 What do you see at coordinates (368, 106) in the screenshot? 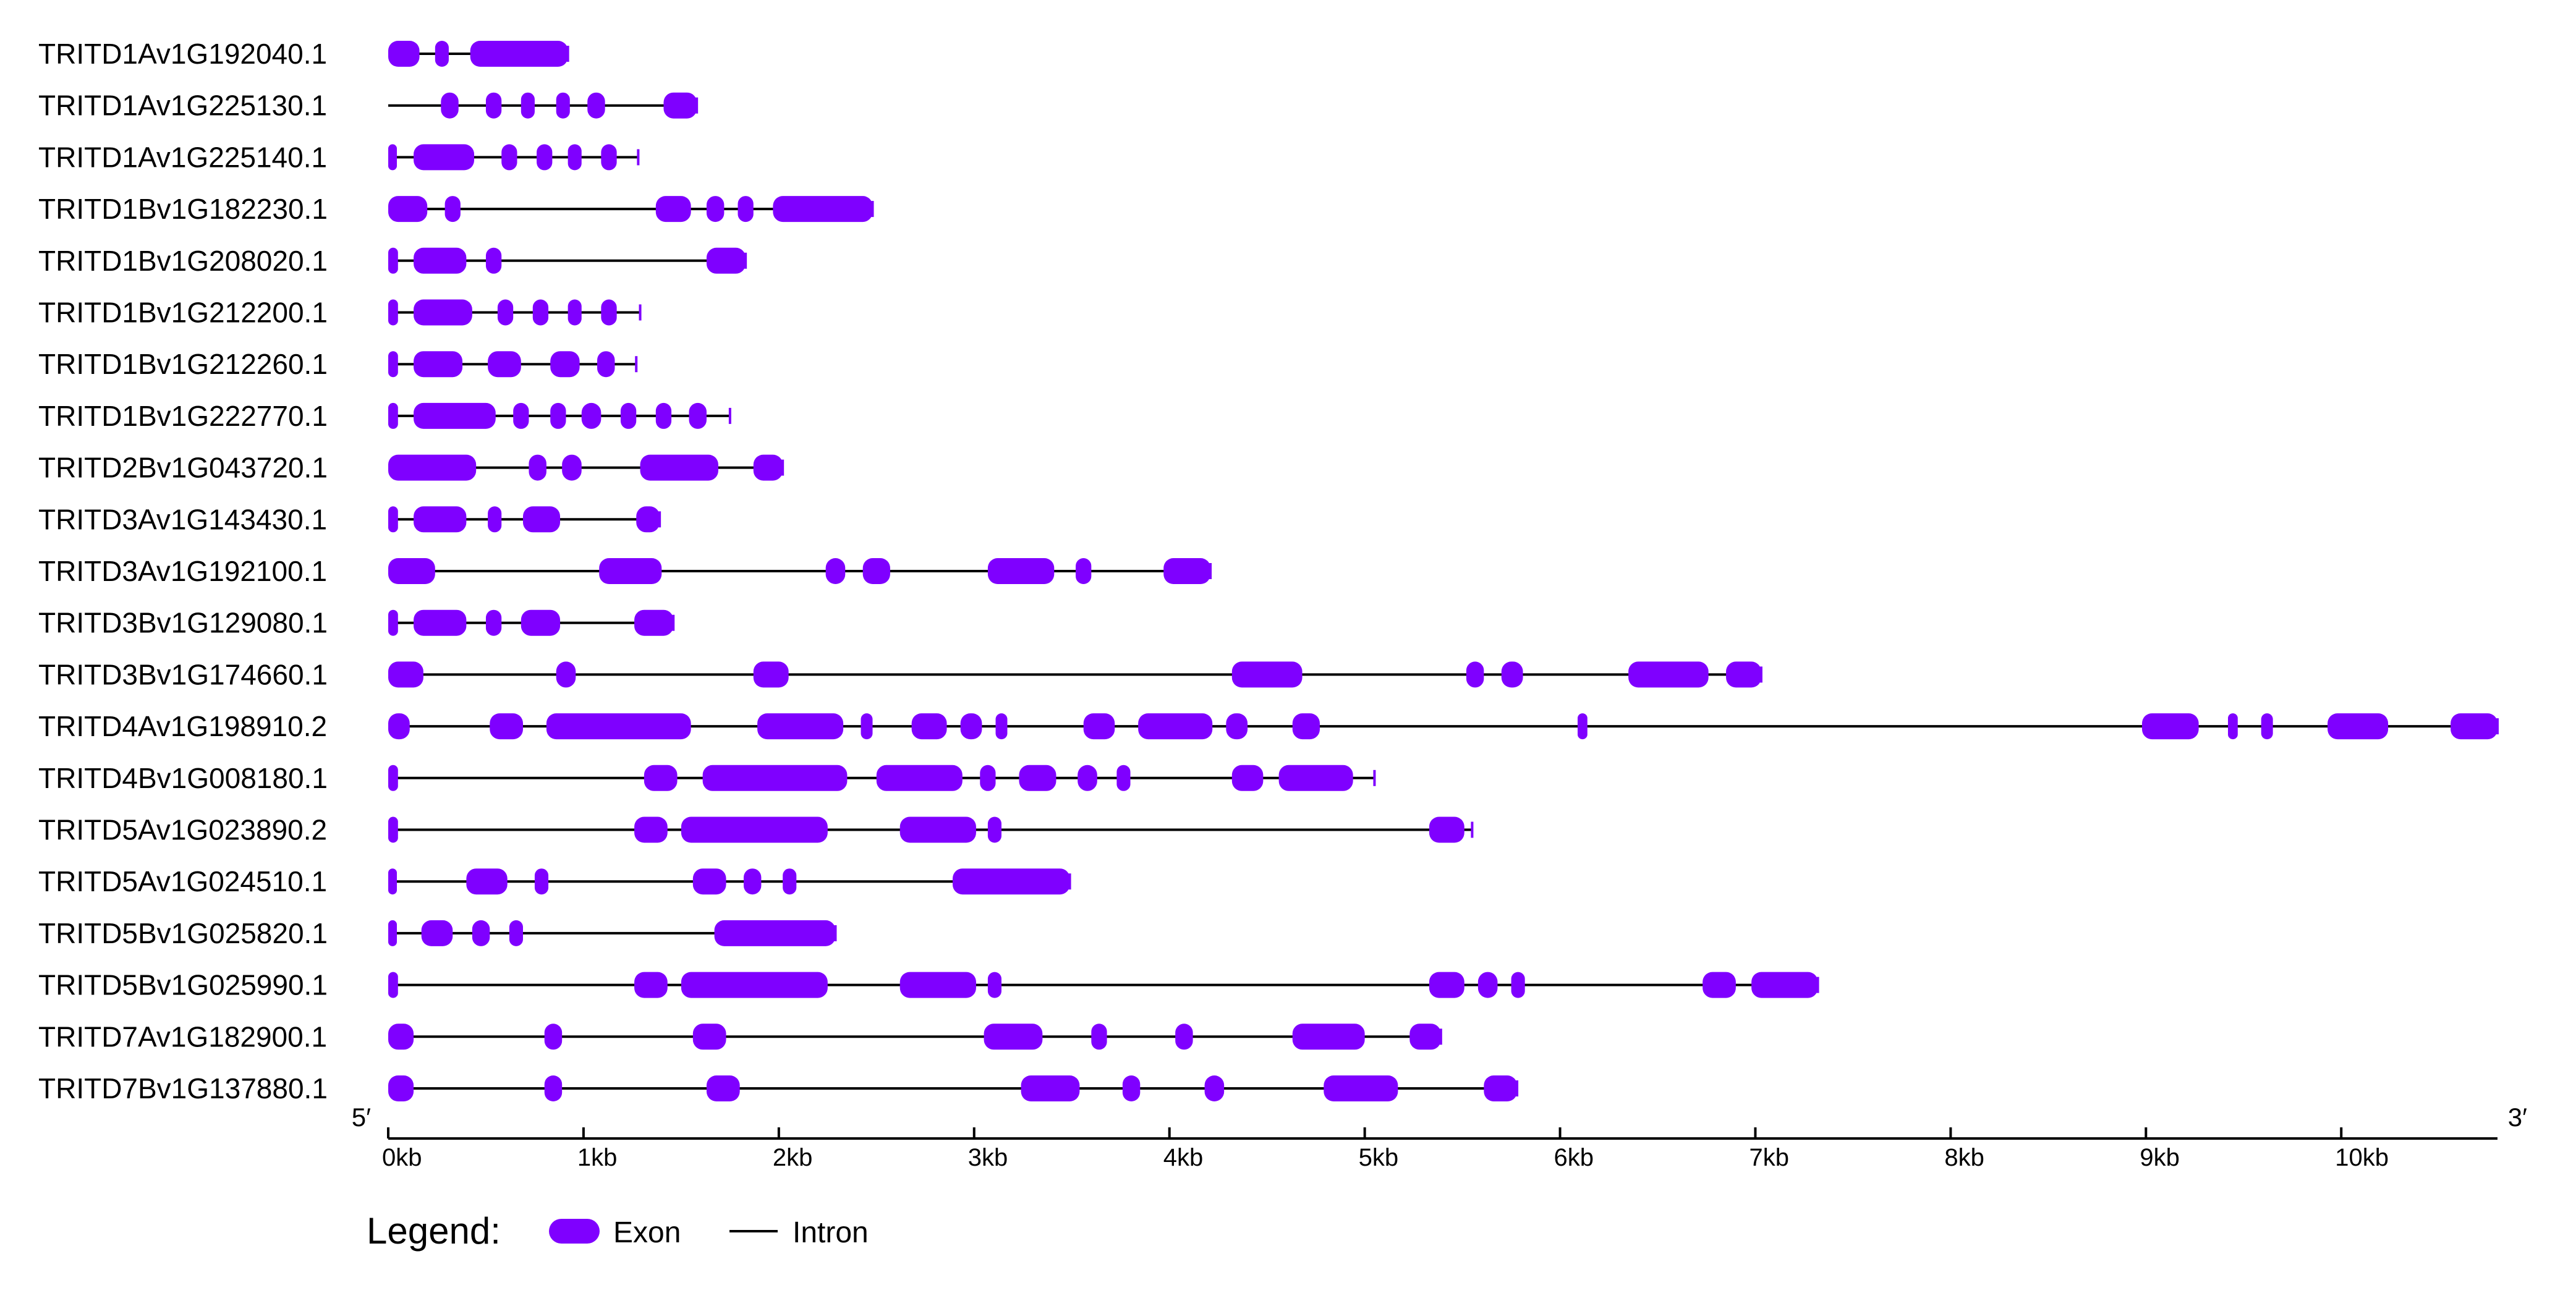
I see `gene-row: TRITD1Av1G225130.1` at bounding box center [368, 106].